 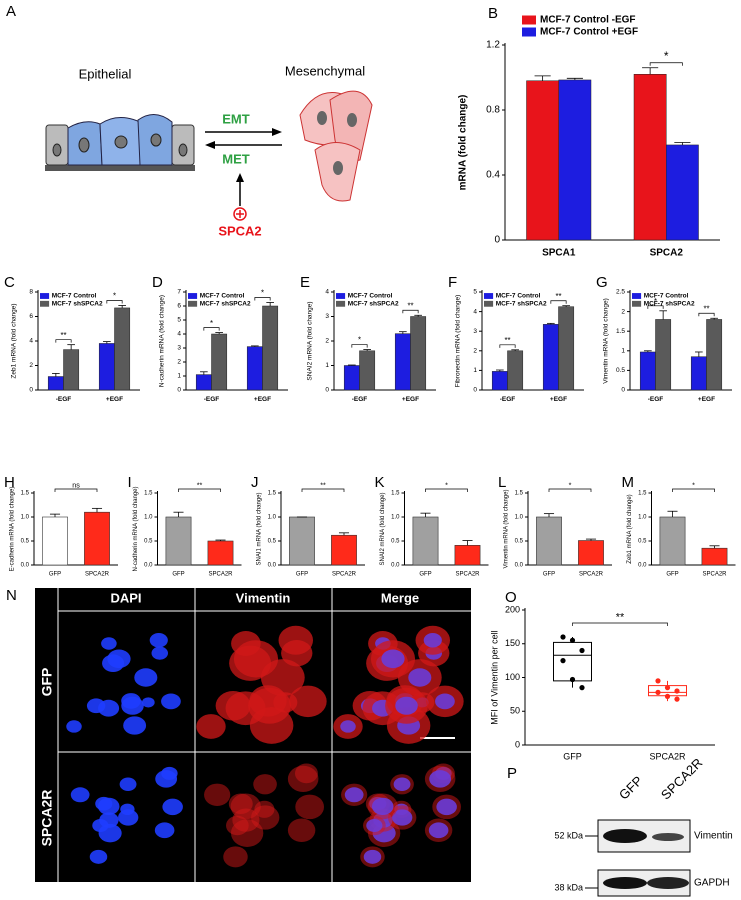 What do you see at coordinates (148, 542) in the screenshot?
I see `y-tick-label: 0.5` at bounding box center [148, 542].